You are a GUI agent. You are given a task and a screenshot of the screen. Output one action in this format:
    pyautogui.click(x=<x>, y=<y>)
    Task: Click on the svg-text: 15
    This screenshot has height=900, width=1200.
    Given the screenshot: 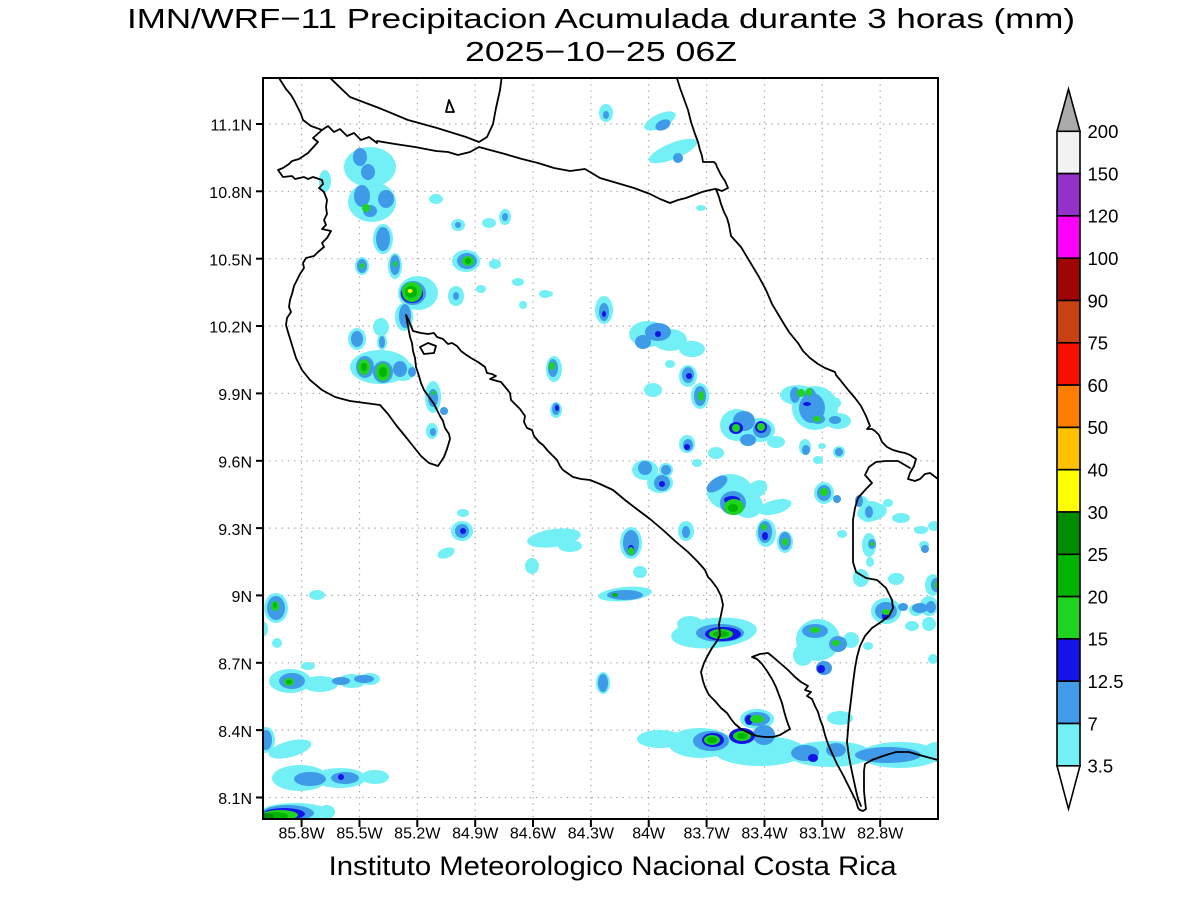 What is the action you would take?
    pyautogui.click(x=1098, y=639)
    